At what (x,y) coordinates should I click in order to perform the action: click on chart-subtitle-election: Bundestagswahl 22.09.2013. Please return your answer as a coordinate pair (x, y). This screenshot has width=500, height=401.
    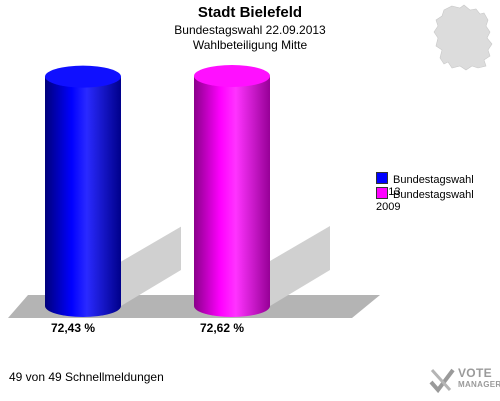
    Looking at the image, I should click on (250, 30).